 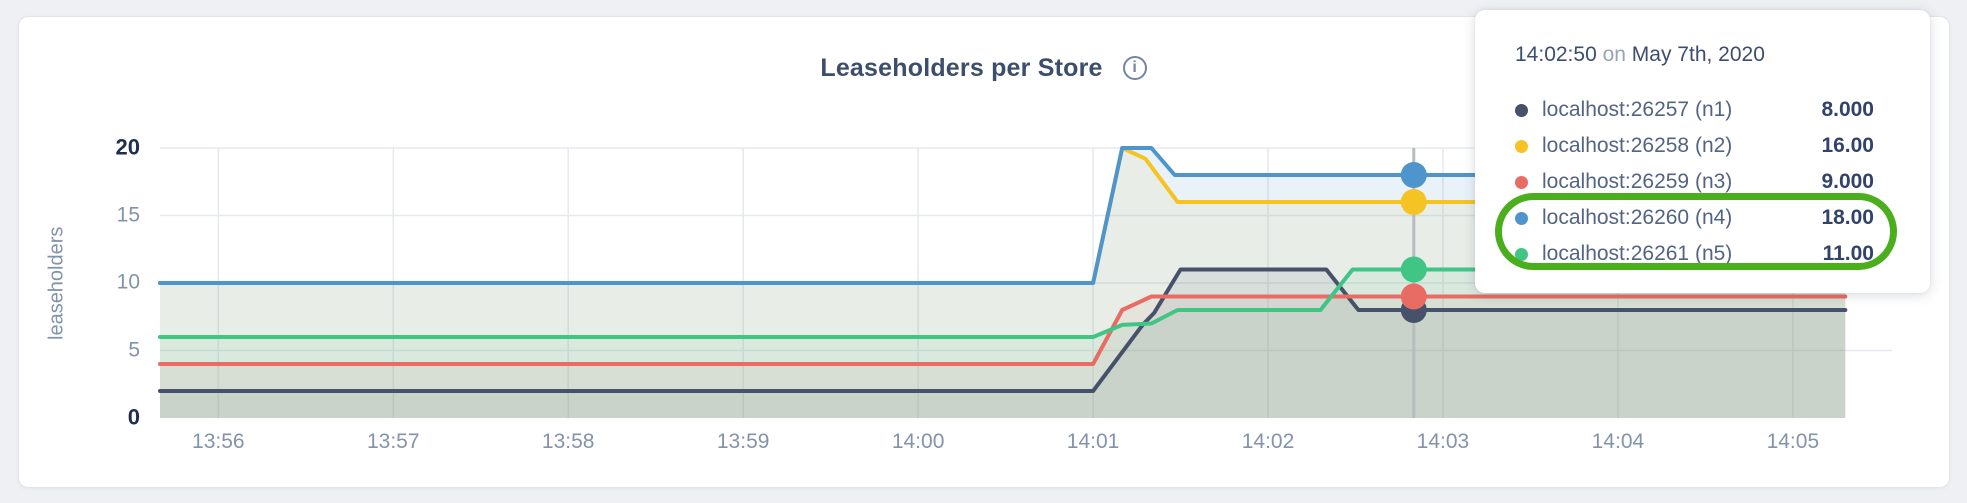 What do you see at coordinates (1637, 109) in the screenshot?
I see `series-label: localhost:26257 (n1)` at bounding box center [1637, 109].